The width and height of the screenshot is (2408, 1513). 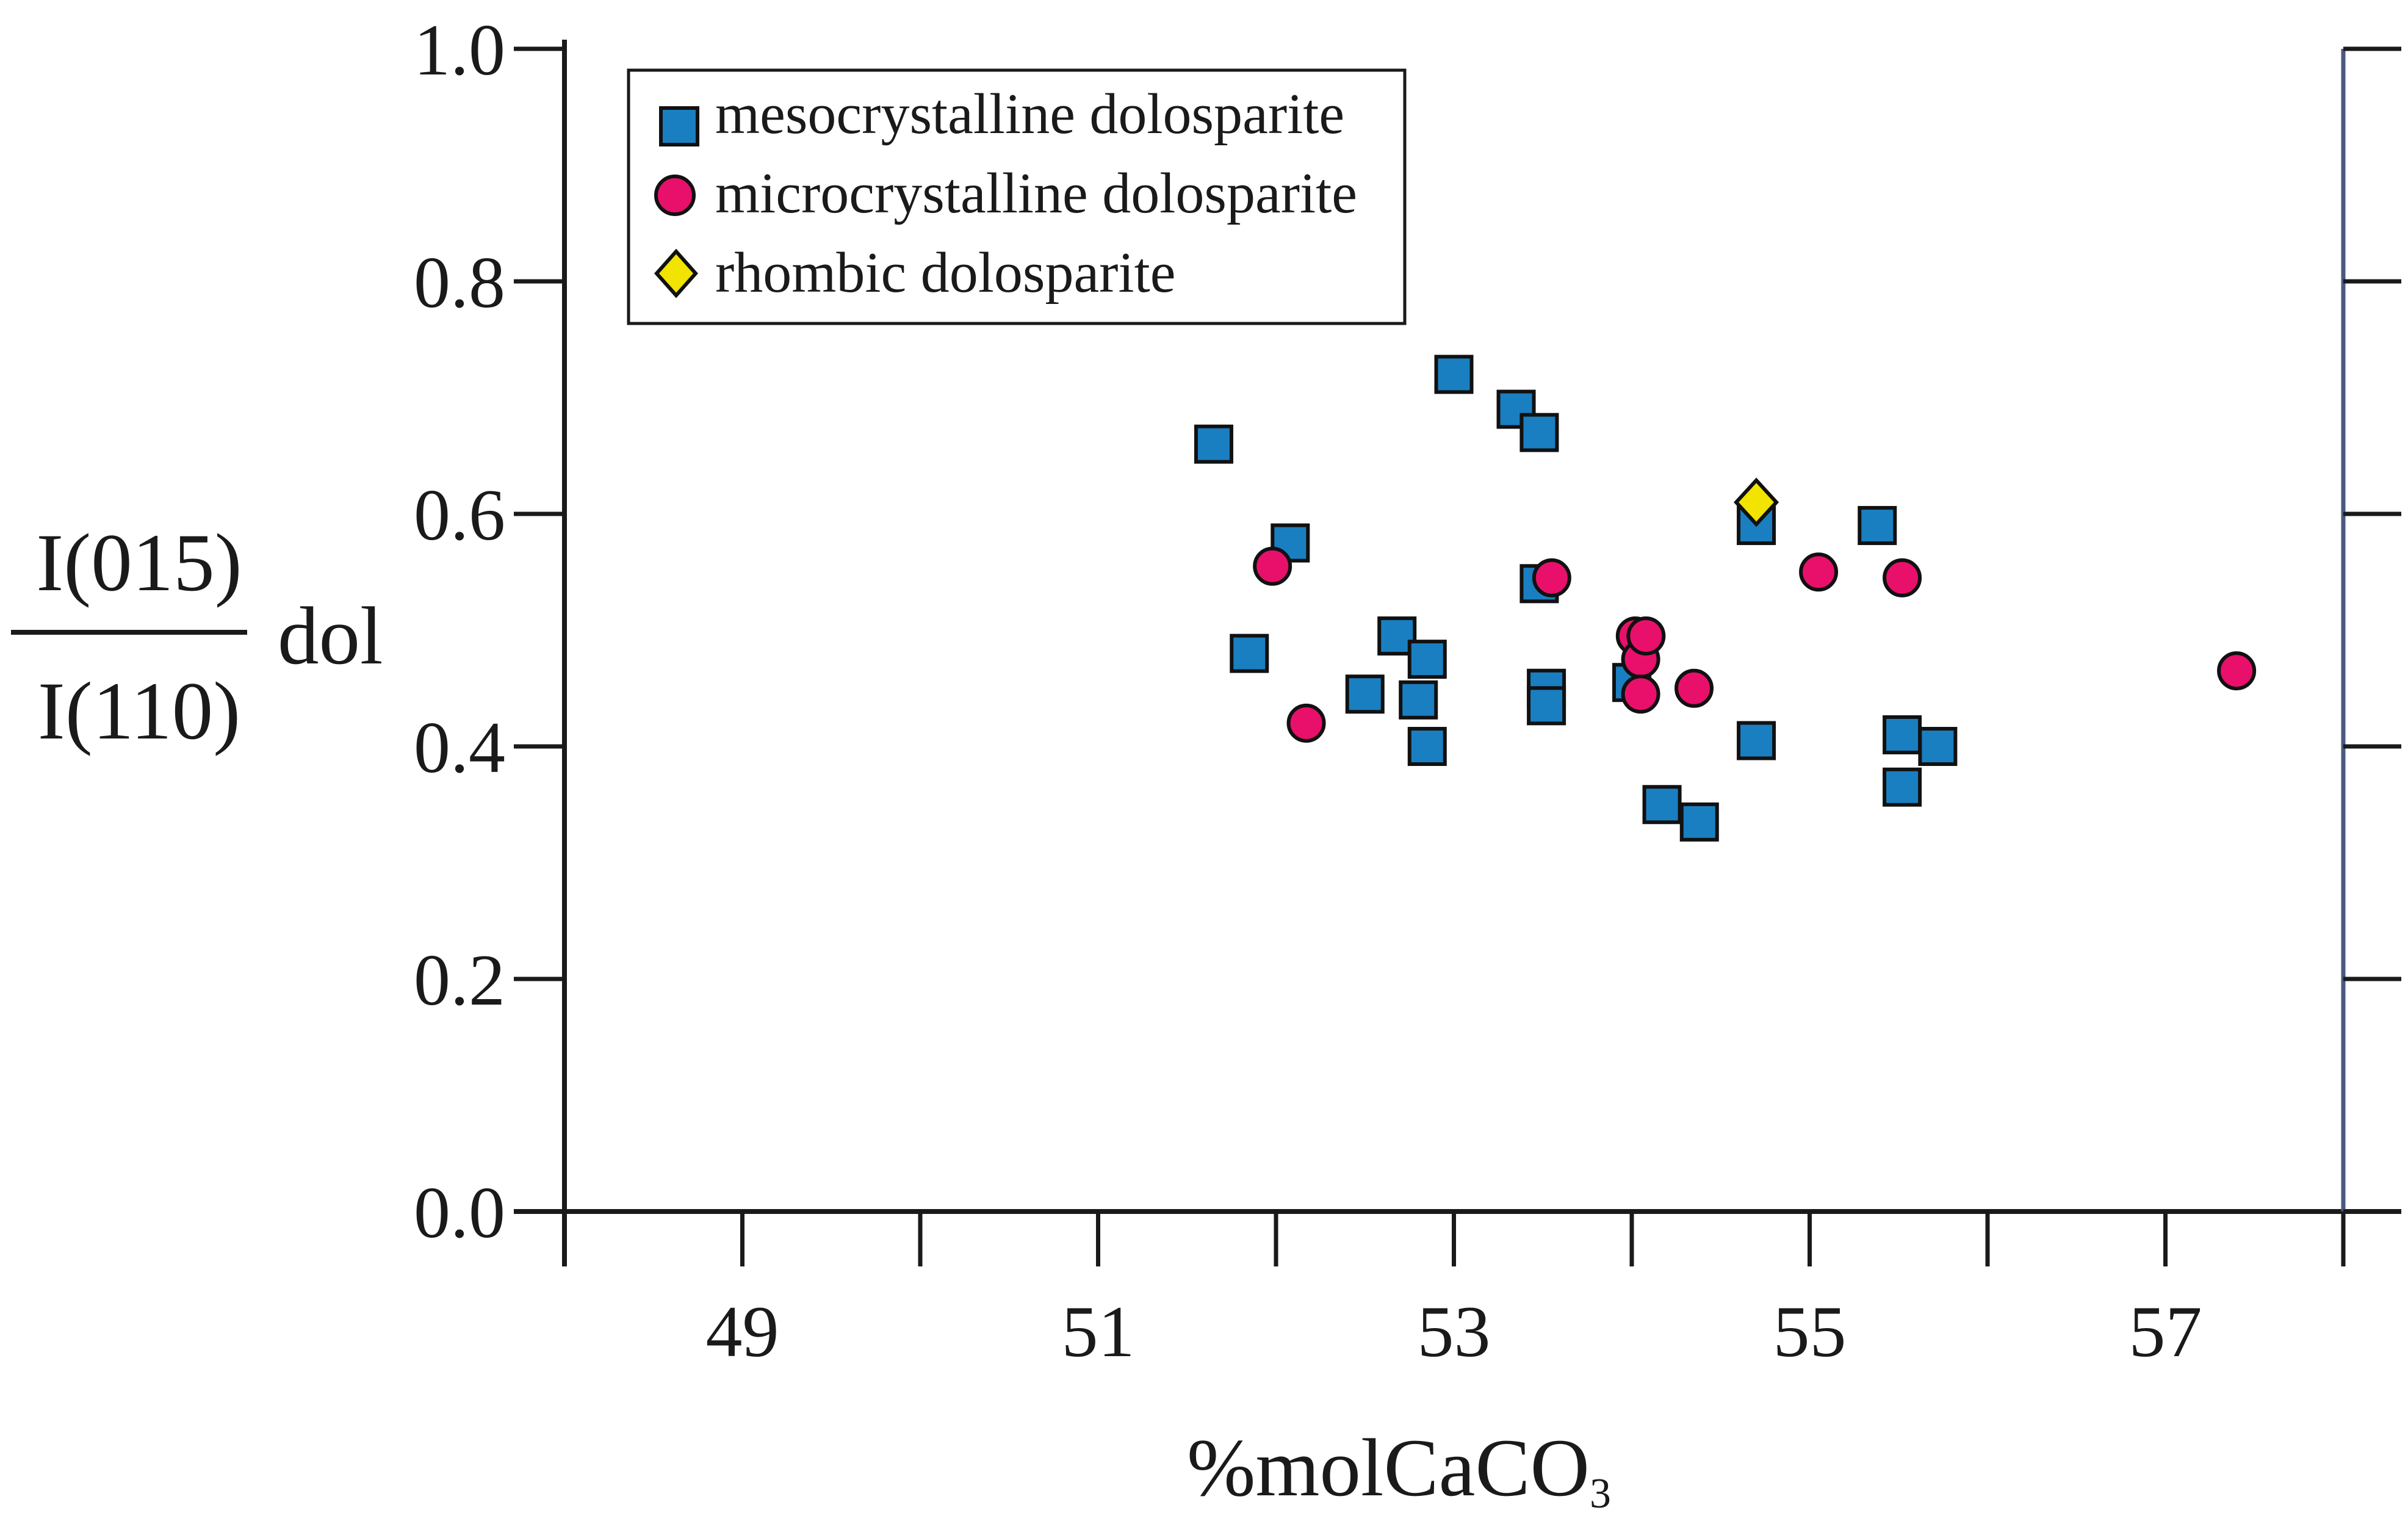 What do you see at coordinates (1029, 114) in the screenshot?
I see `legend-label-mesocrystalline: mesocrystalline dolosparite` at bounding box center [1029, 114].